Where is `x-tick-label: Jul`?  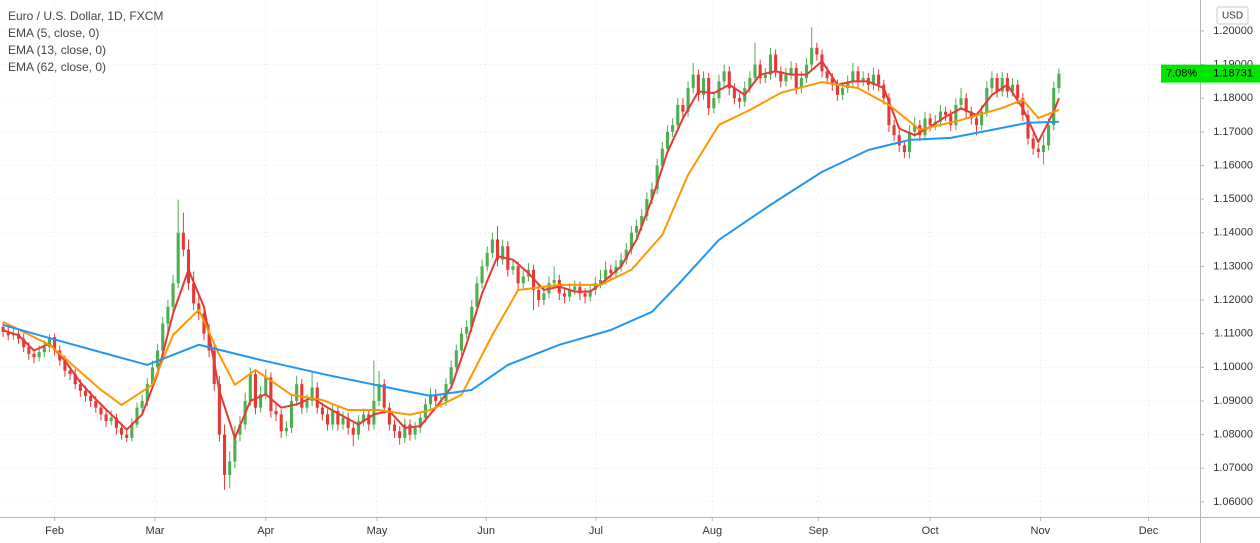 x-tick-label: Jul is located at coordinates (596, 531).